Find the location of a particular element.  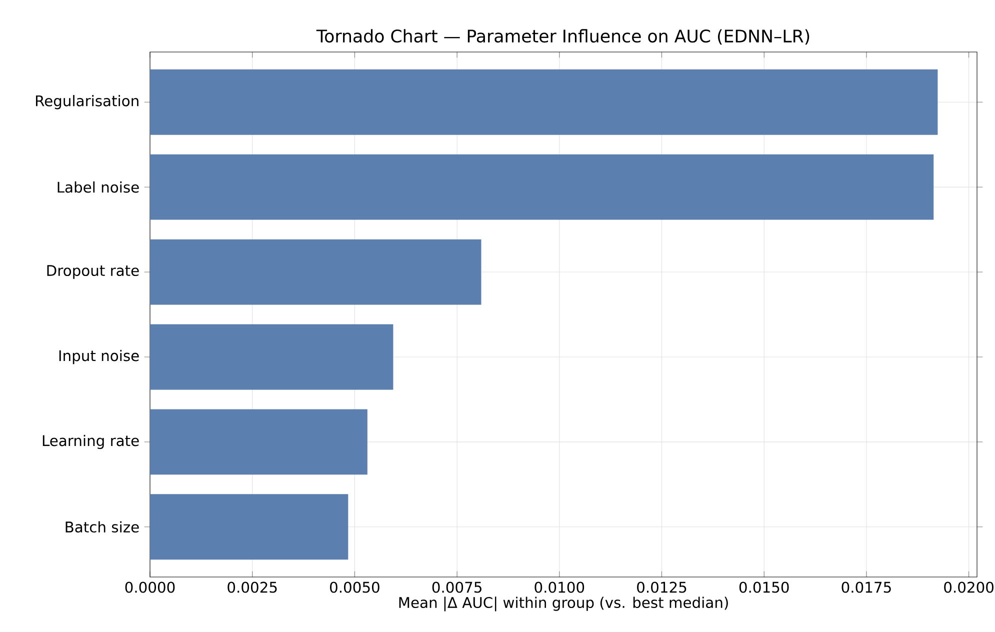

y-tick-label: Dropout rate is located at coordinates (93, 272).